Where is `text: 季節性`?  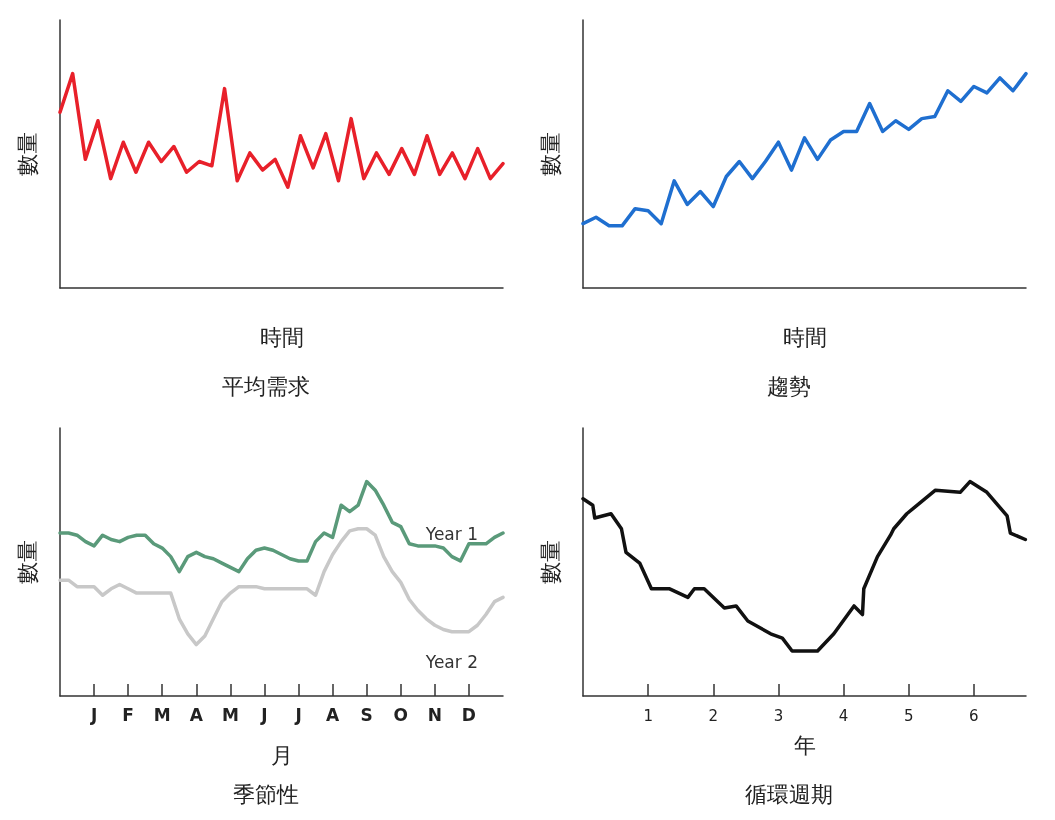
text: 季節性 is located at coordinates (265, 794).